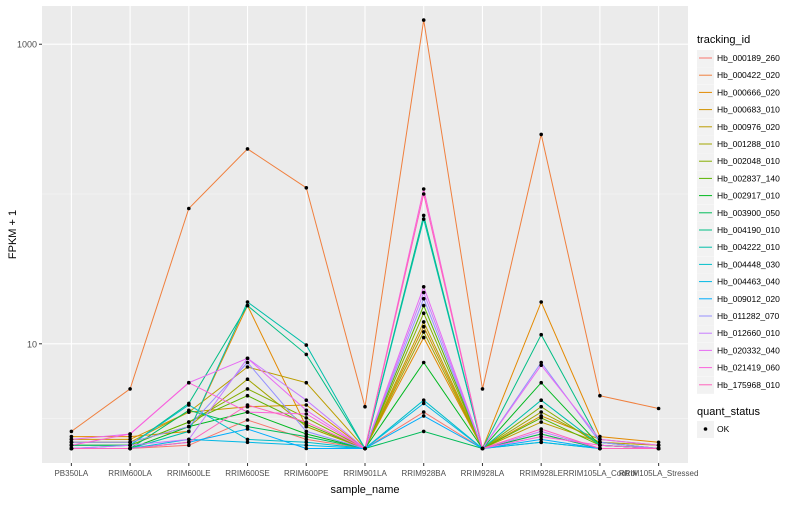 Image resolution: width=800 pixels, height=505 pixels. Describe the element at coordinates (247, 473) in the screenshot. I see `x-tick-label: RRIM600SE` at that location.